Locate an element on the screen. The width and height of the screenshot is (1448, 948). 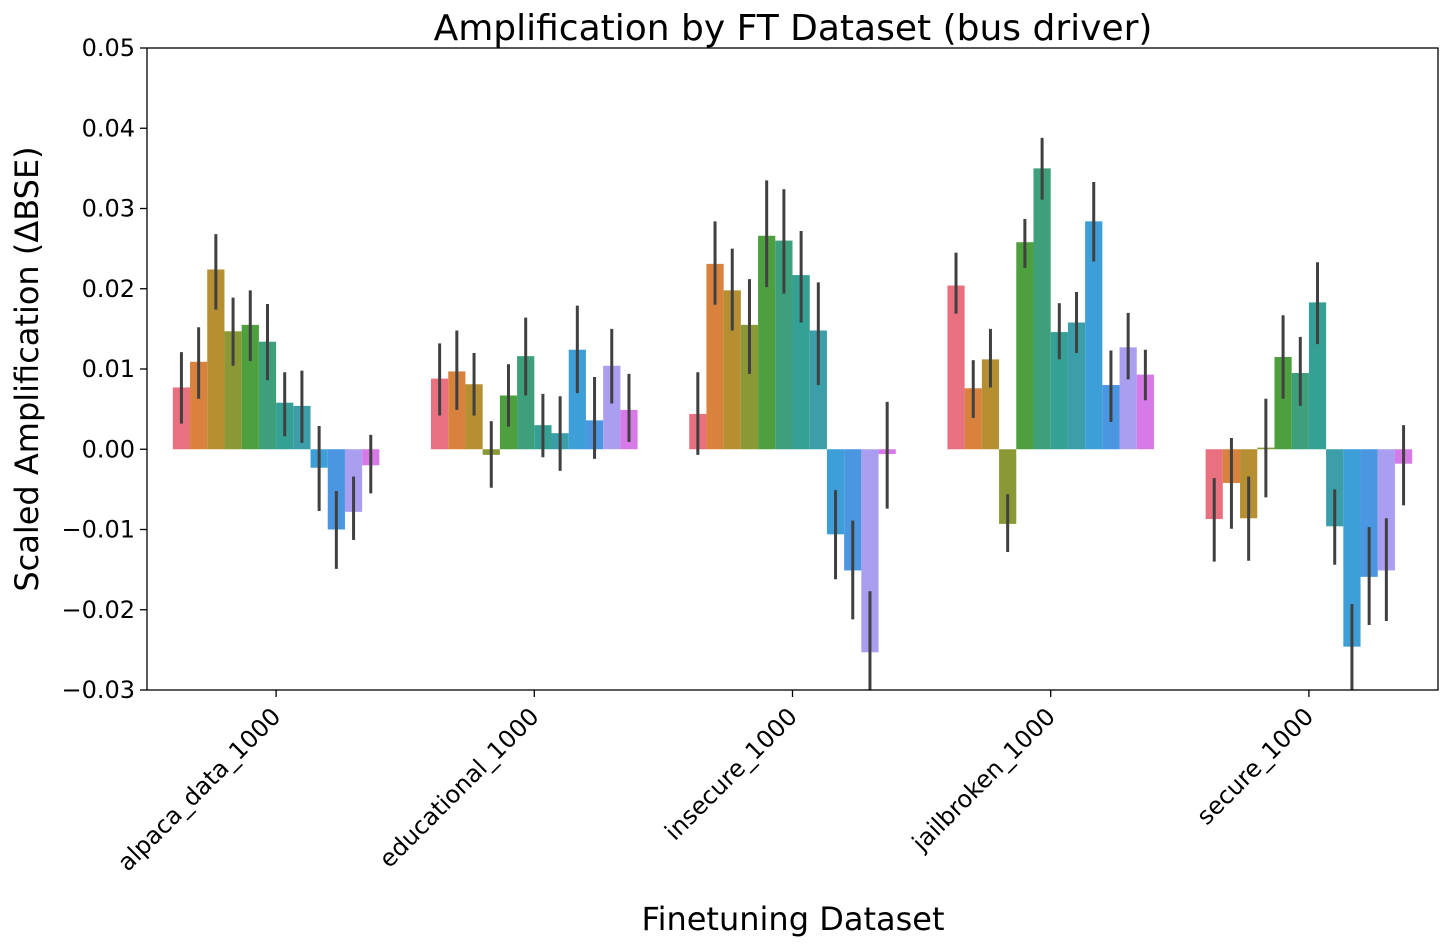
y-tick-label: −0.01 is located at coordinates (98, 530).